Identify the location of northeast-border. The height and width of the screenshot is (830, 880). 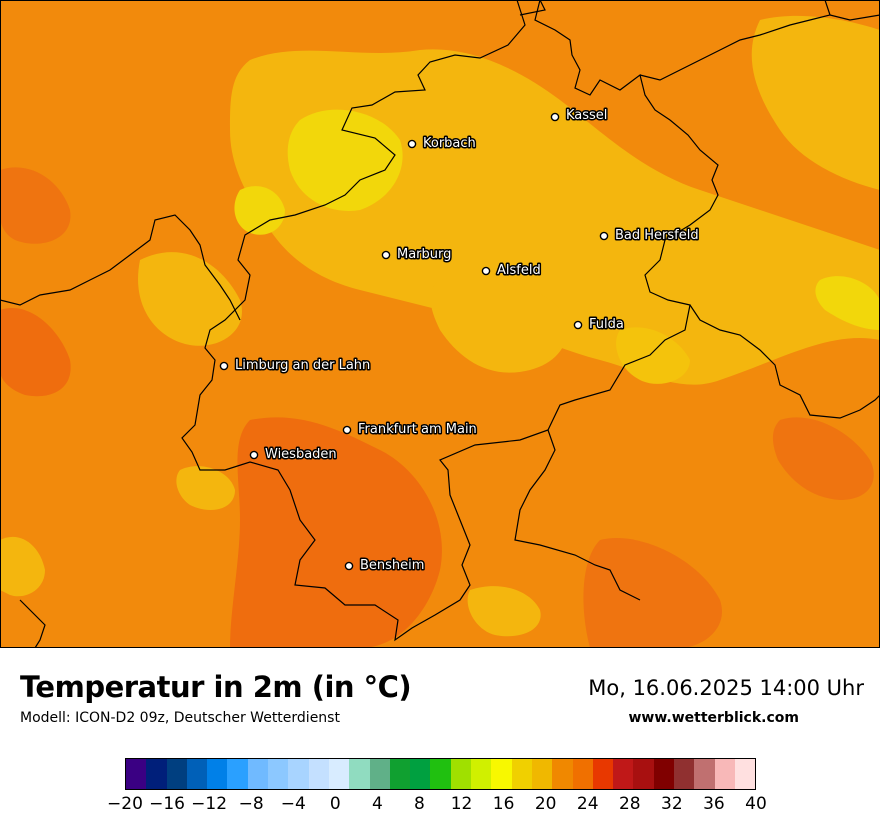
(735, 40).